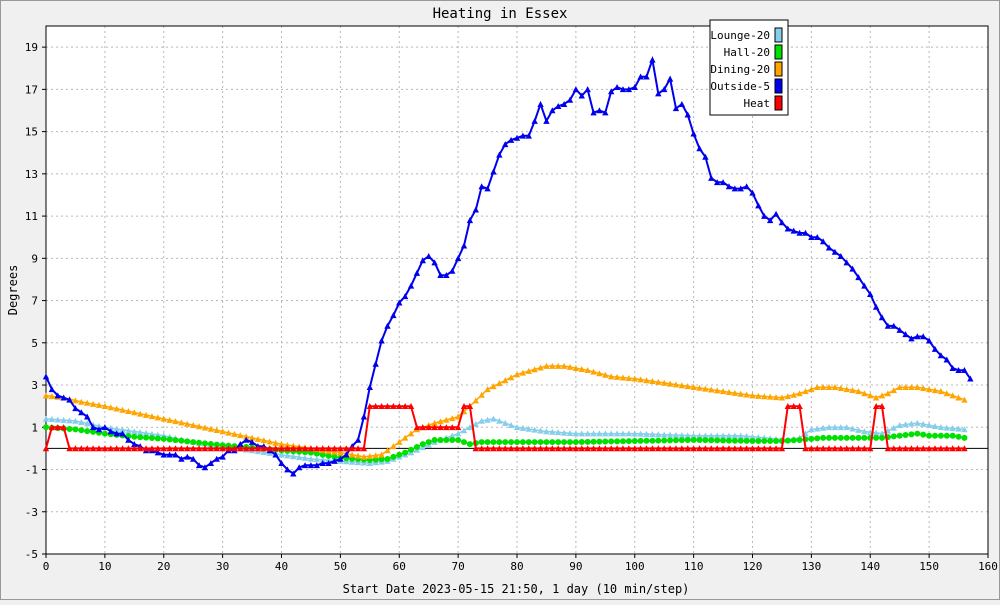  What do you see at coordinates (811, 566) in the screenshot?
I see `x-tick-label: 130` at bounding box center [811, 566].